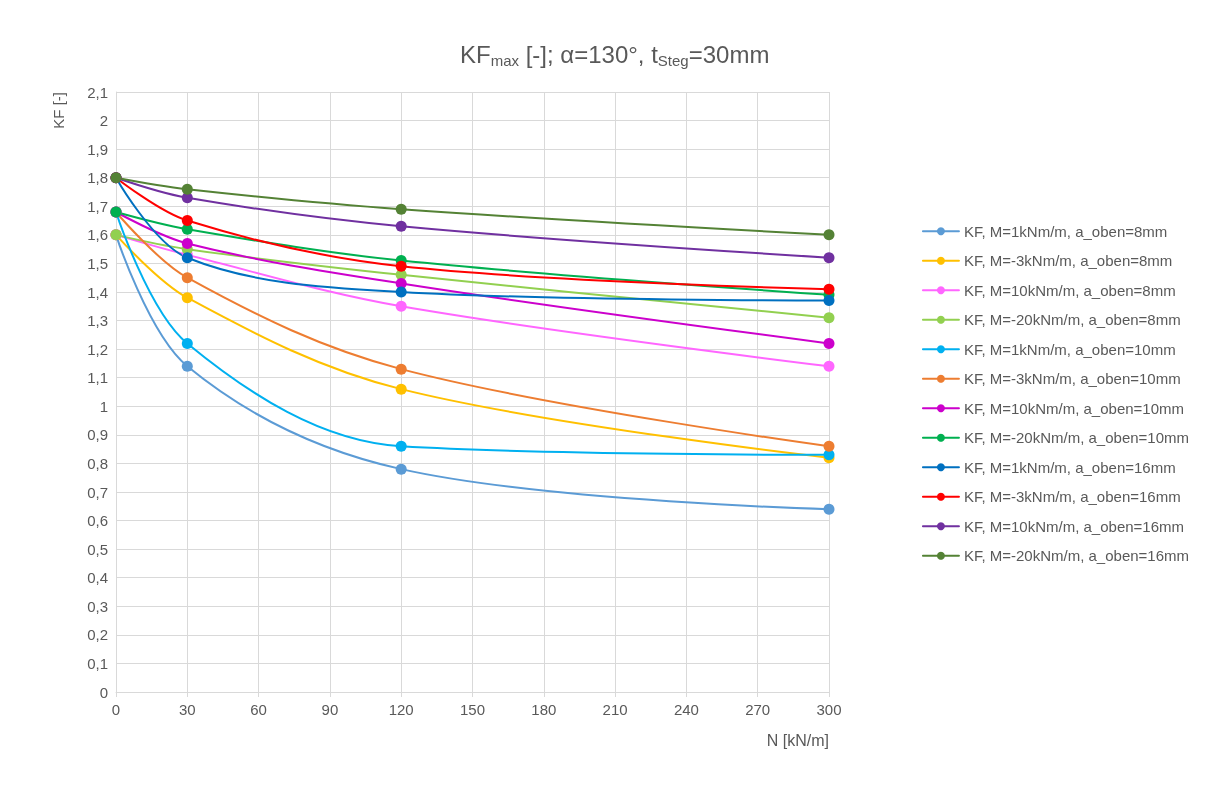 This screenshot has height=787, width=1212. What do you see at coordinates (103, 121) in the screenshot?
I see `y-tick-label: 2` at bounding box center [103, 121].